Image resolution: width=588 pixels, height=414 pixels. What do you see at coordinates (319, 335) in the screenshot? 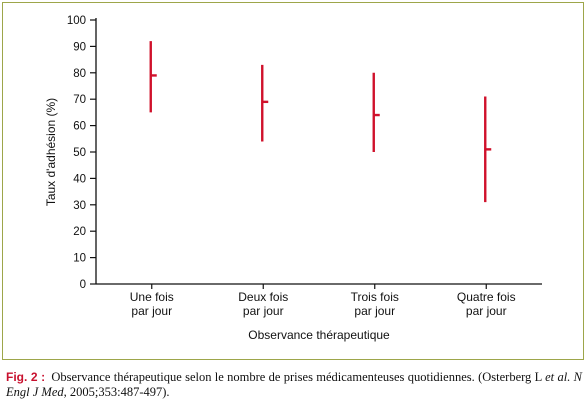
I see `x-axis-title: Observance thérapeutique` at bounding box center [319, 335].